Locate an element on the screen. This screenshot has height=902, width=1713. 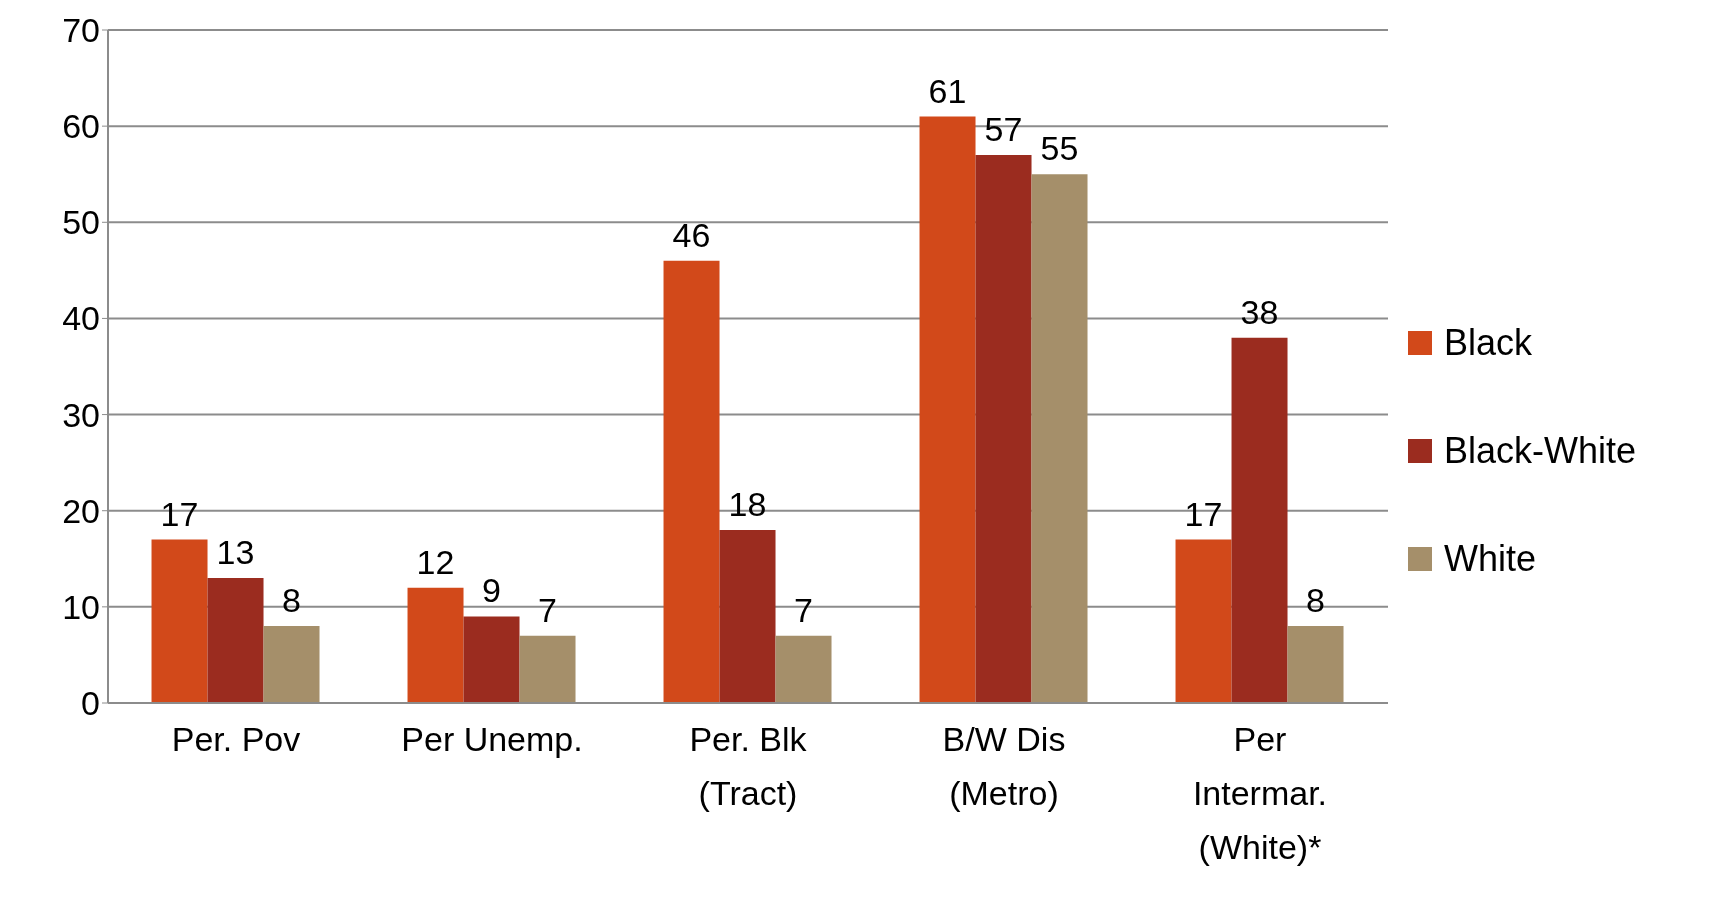
data-label: 61 is located at coordinates (947, 90).